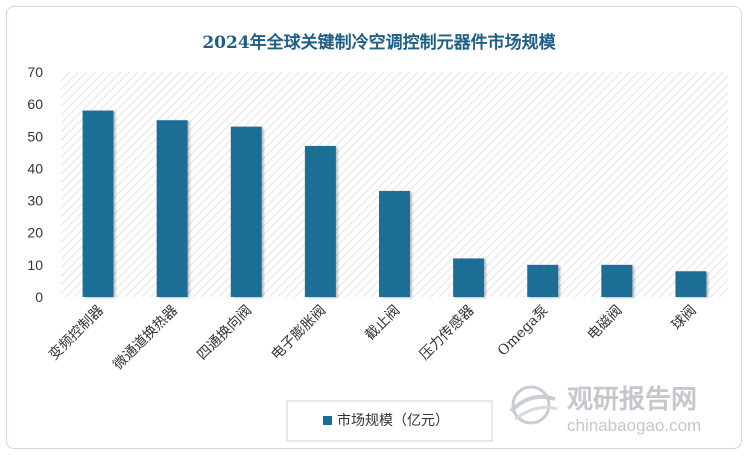 The height and width of the screenshot is (457, 750). What do you see at coordinates (393, 420) in the screenshot?
I see `legend-label: 市场规模（亿元）` at bounding box center [393, 420].